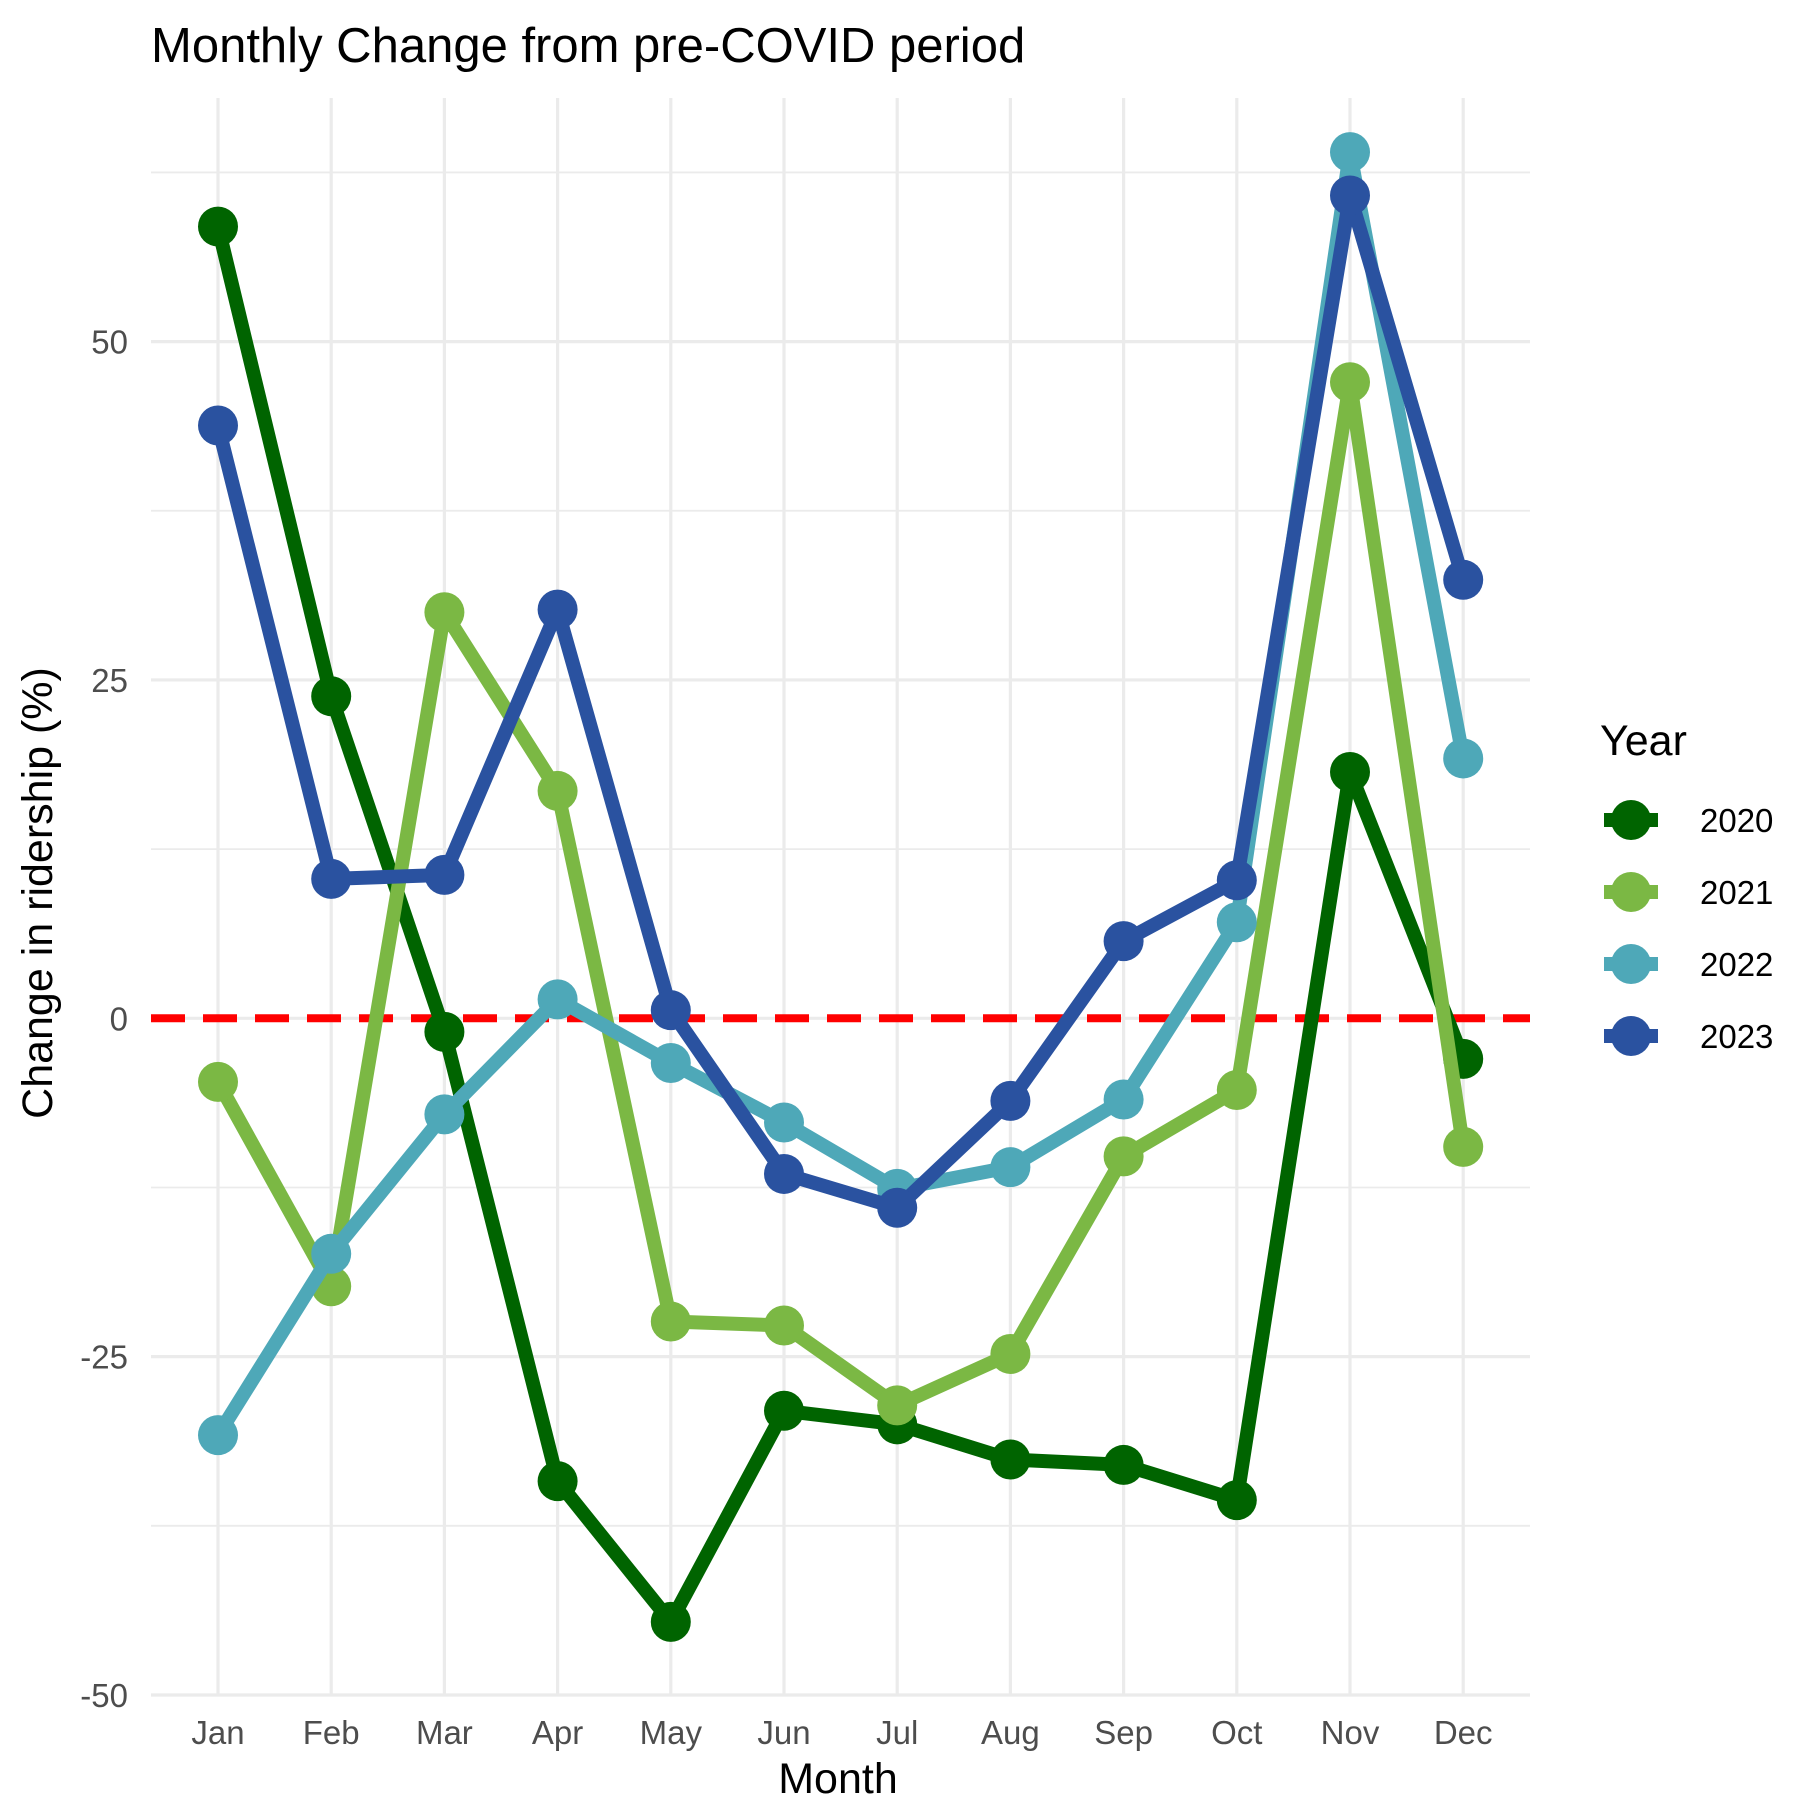  I want to click on y-tick-label: 50, so click(109, 342).